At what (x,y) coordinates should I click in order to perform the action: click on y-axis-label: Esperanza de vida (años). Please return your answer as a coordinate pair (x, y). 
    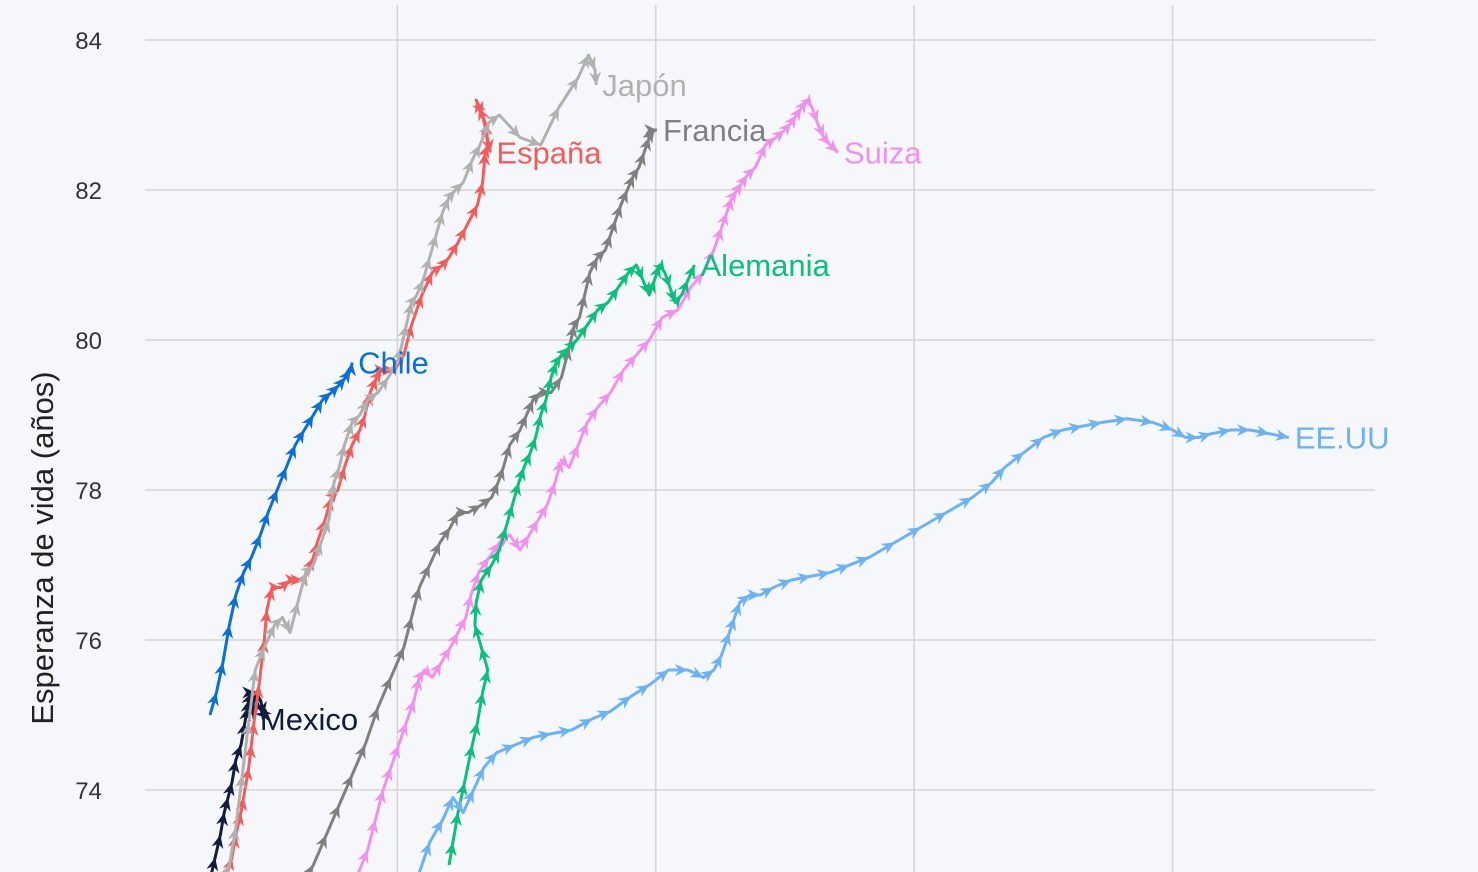
    Looking at the image, I should click on (42, 547).